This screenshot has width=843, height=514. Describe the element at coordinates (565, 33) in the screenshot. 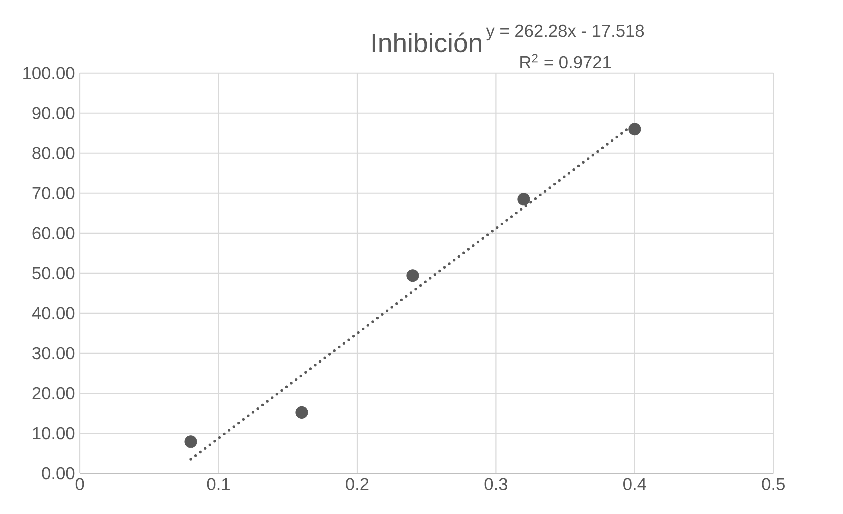

I see `text: y = 262.28x - 17.518` at that location.